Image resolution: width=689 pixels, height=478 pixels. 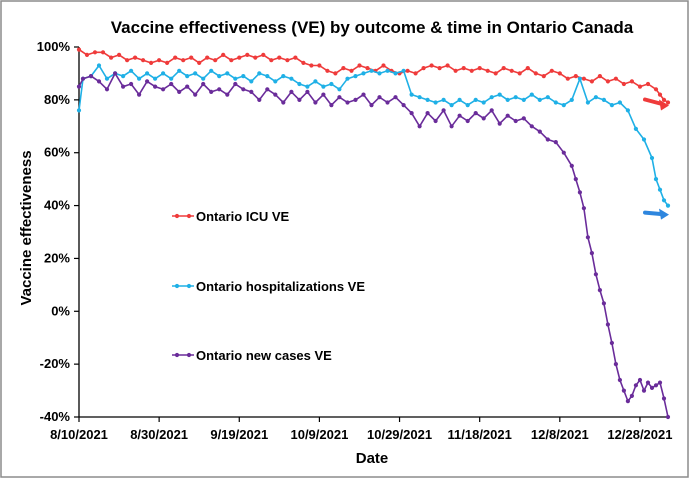 I want to click on y-tick-label: 20%, so click(x=57, y=257).